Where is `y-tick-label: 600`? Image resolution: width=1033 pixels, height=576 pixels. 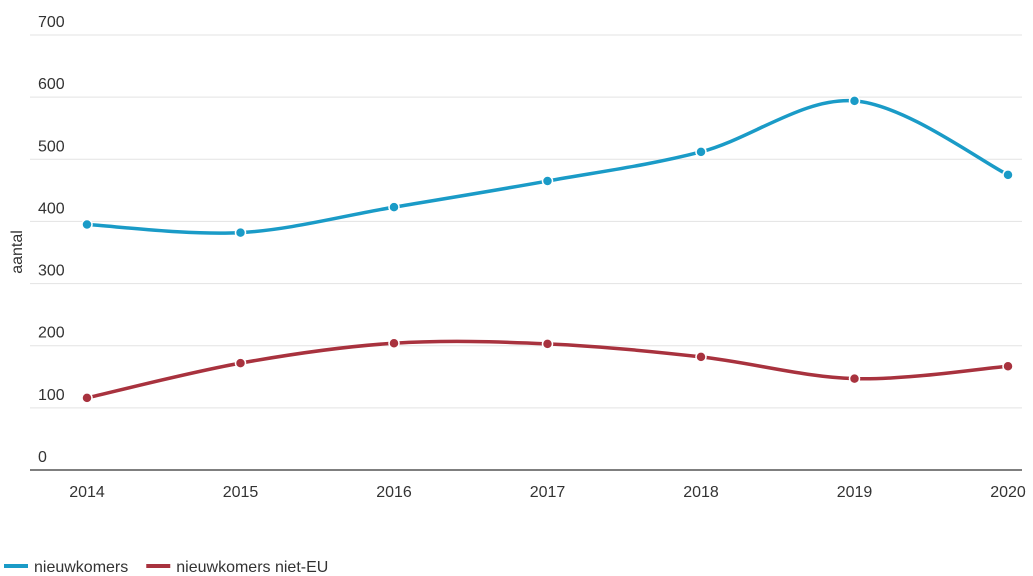 y-tick-label: 600 is located at coordinates (51, 84).